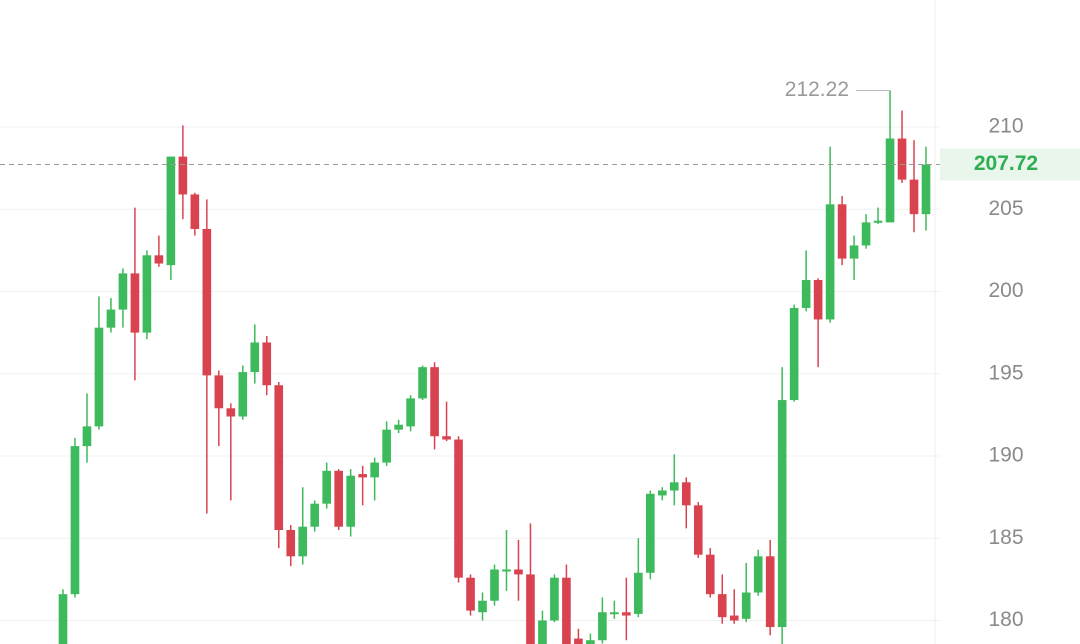  I want to click on y-tick-label: 210, so click(1005, 126).